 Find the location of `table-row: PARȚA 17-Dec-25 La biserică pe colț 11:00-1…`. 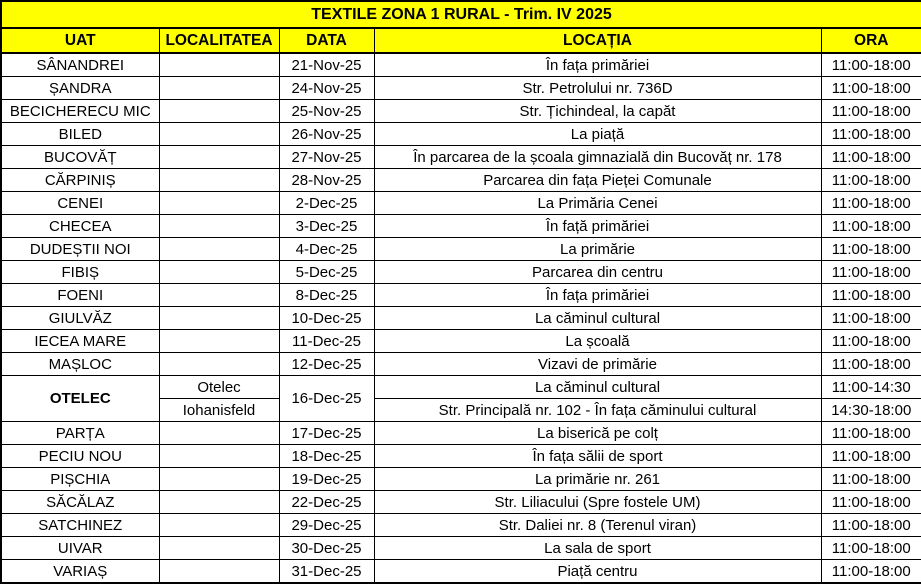

table-row: PARȚA 17-Dec-25 La biserică pe colț 11:00-1… is located at coordinates (460, 433).